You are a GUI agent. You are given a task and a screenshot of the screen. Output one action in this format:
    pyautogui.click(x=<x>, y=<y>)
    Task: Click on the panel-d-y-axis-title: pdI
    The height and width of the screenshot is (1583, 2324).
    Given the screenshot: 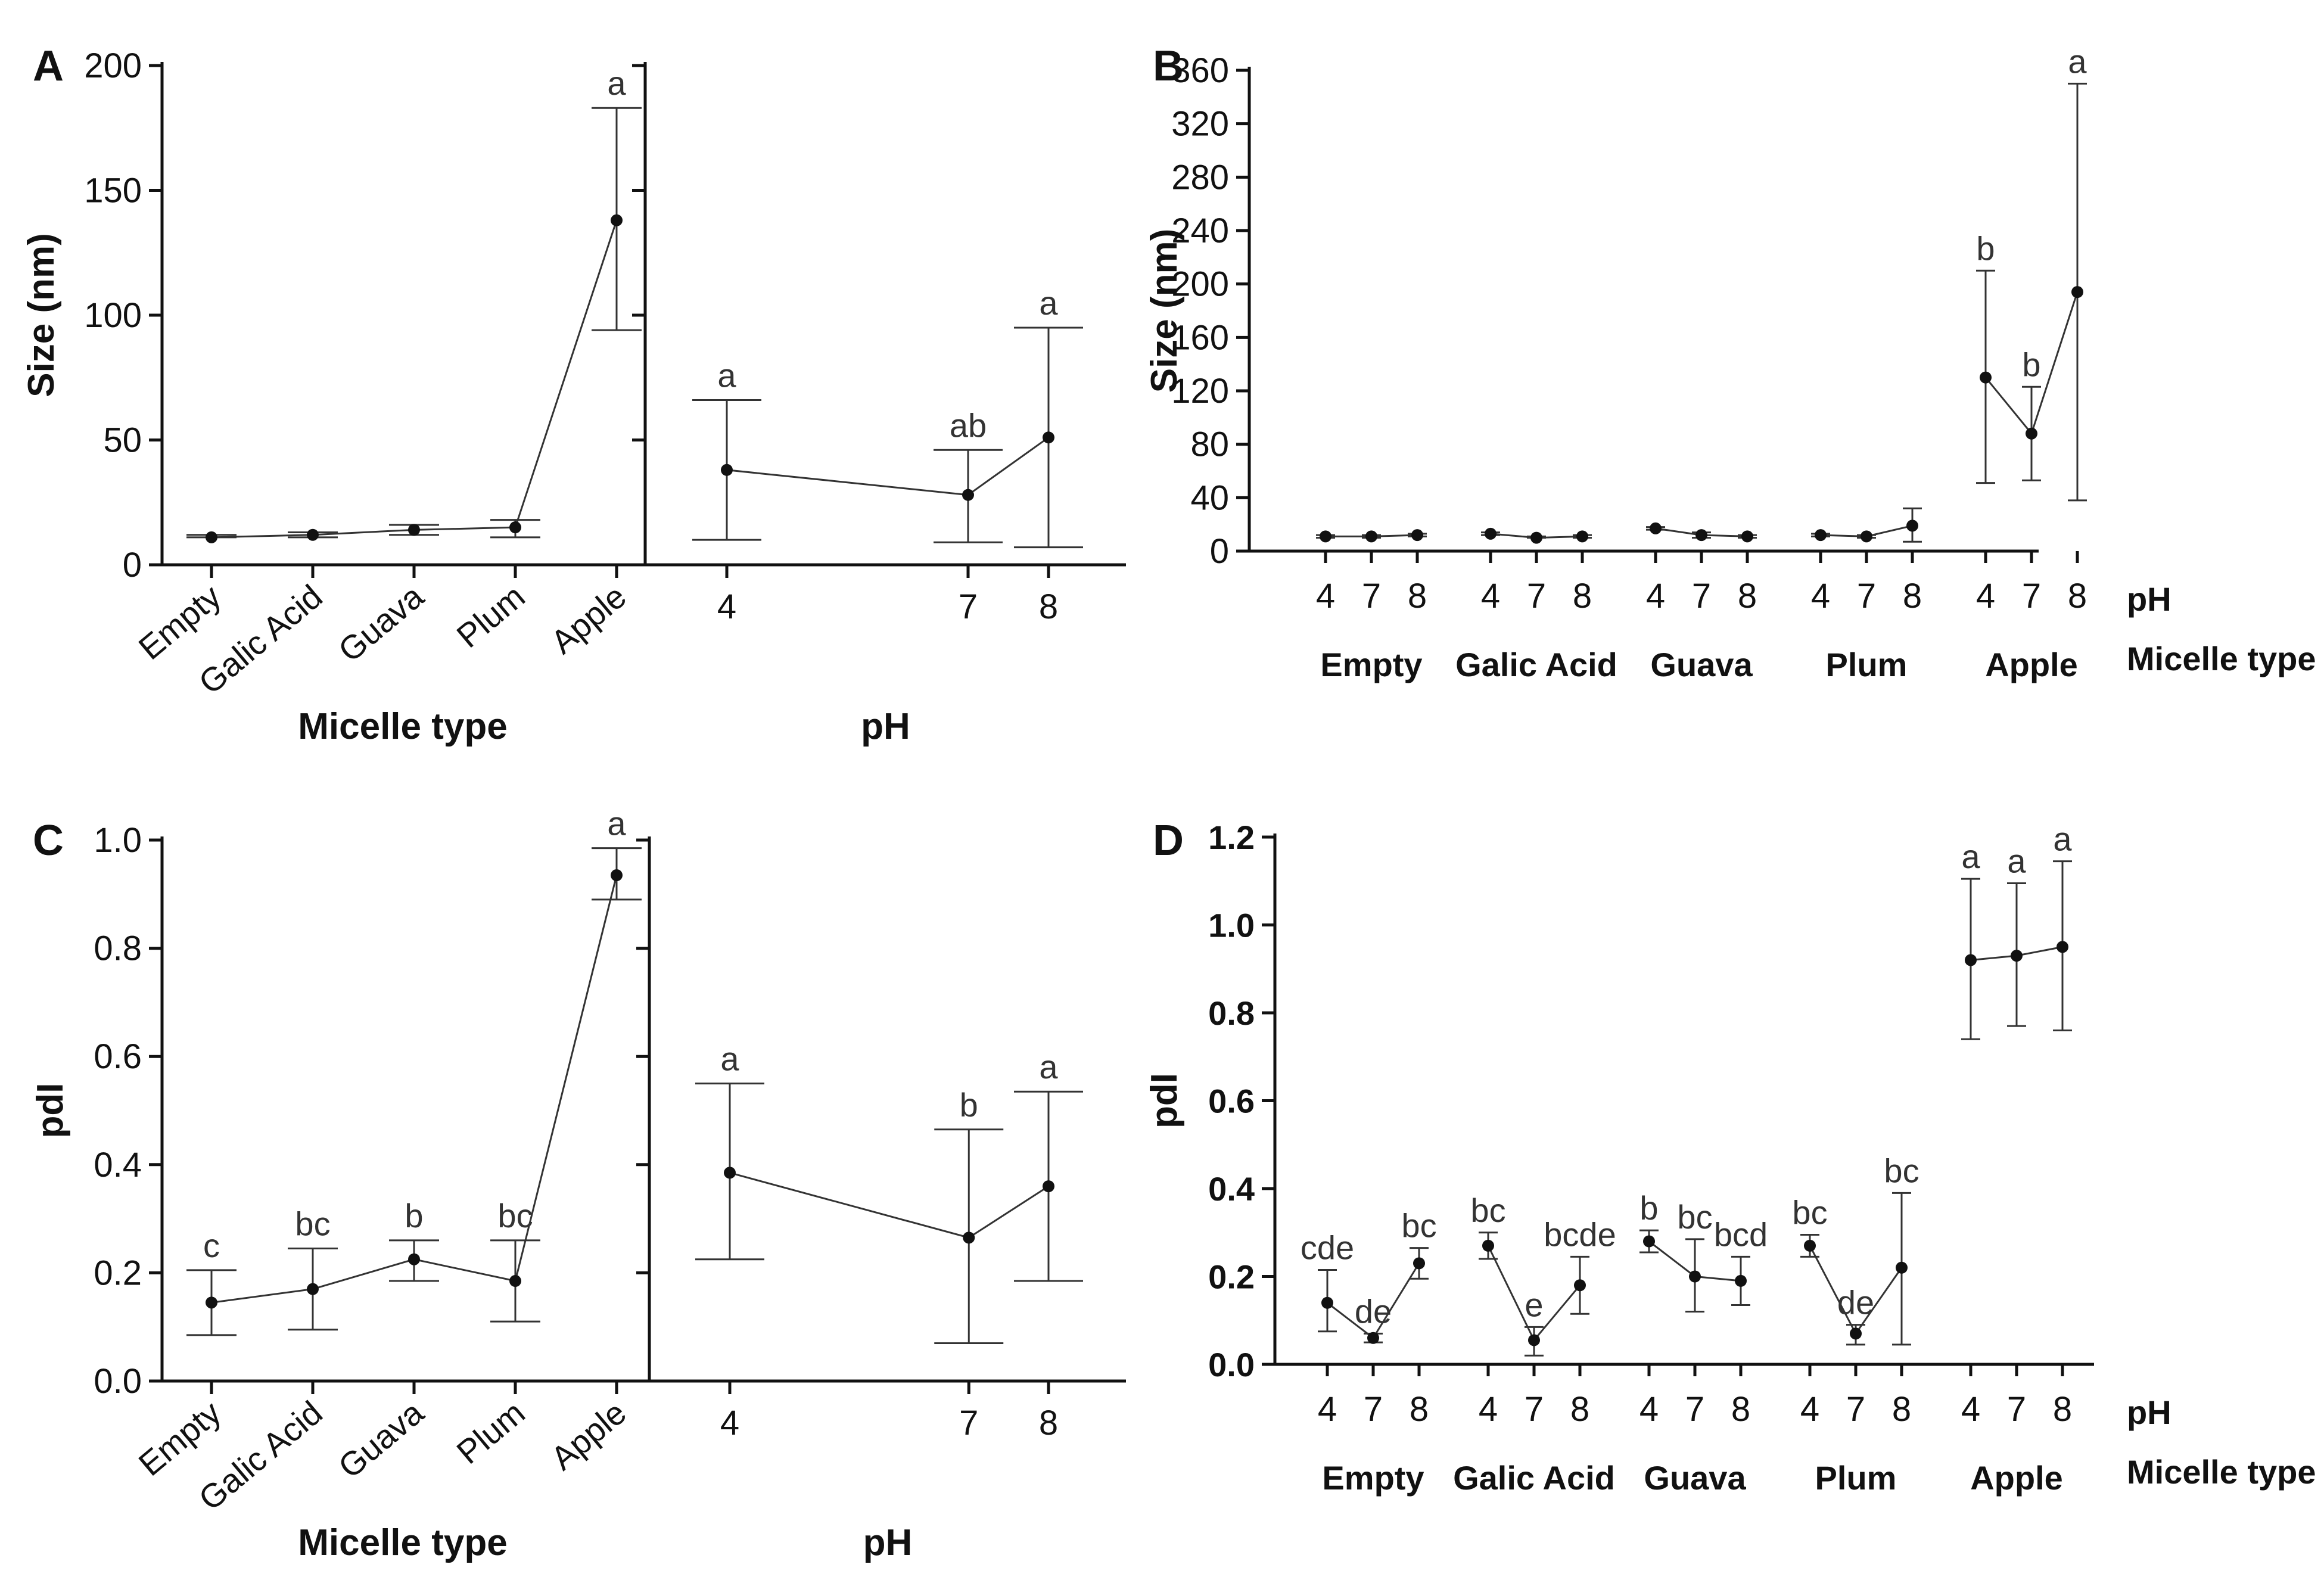 What is the action you would take?
    pyautogui.click(x=1164, y=1100)
    